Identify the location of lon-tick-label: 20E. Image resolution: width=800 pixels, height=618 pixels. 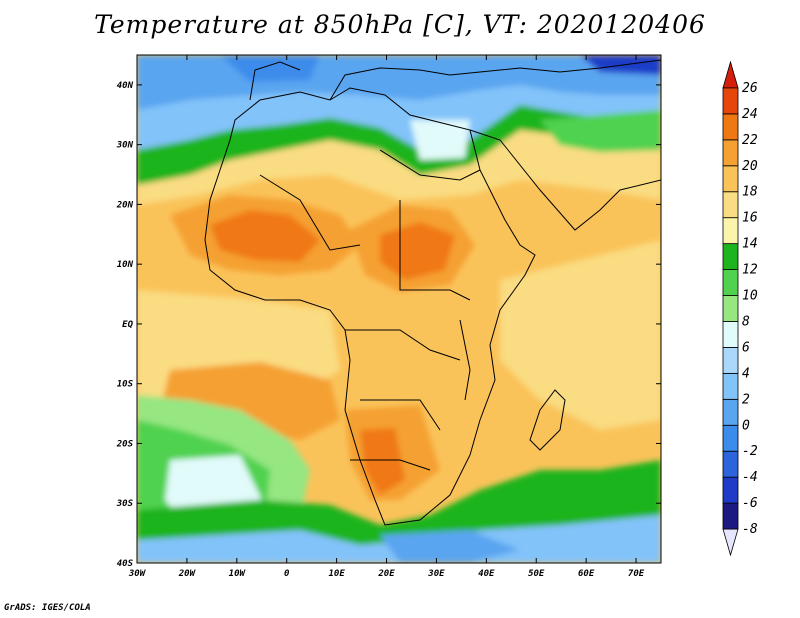
(386, 574).